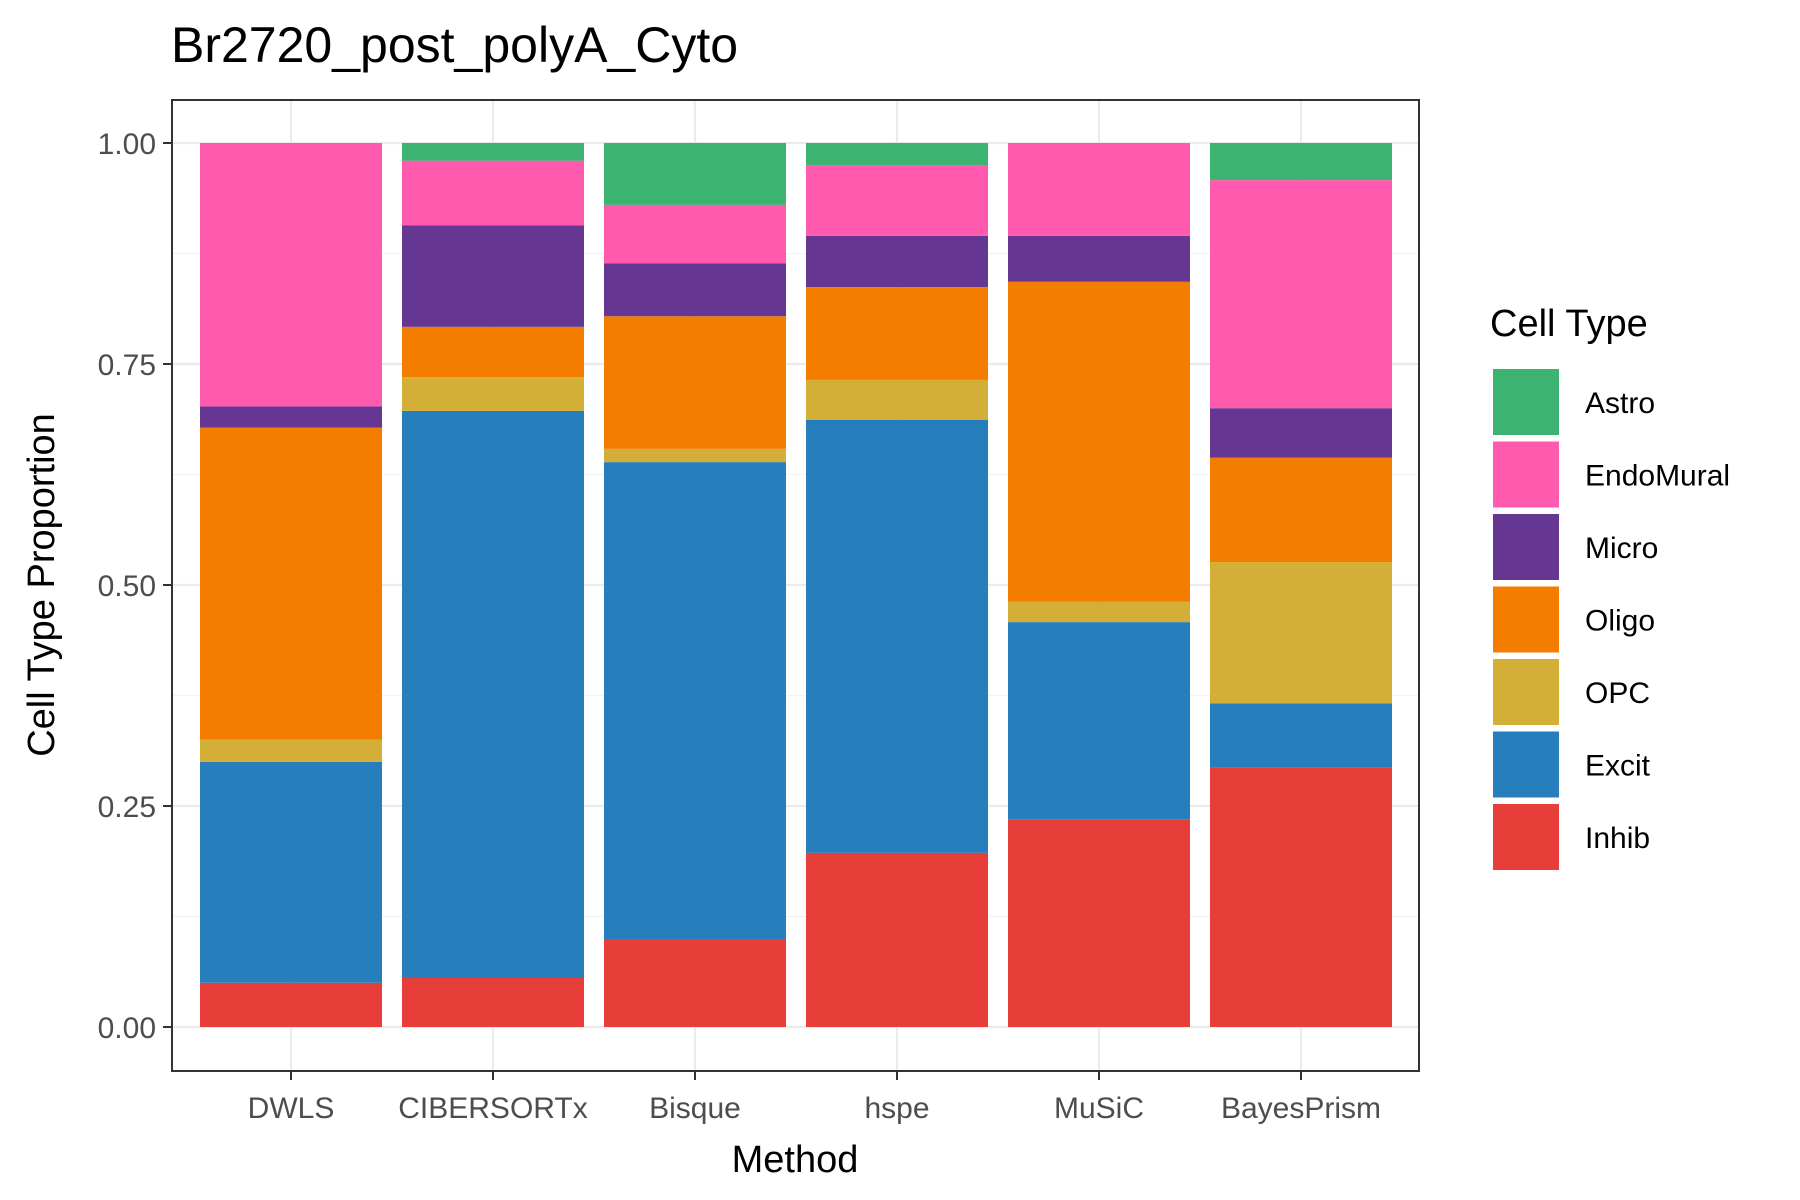  What do you see at coordinates (1620, 621) in the screenshot?
I see `legend-label: Oligo` at bounding box center [1620, 621].